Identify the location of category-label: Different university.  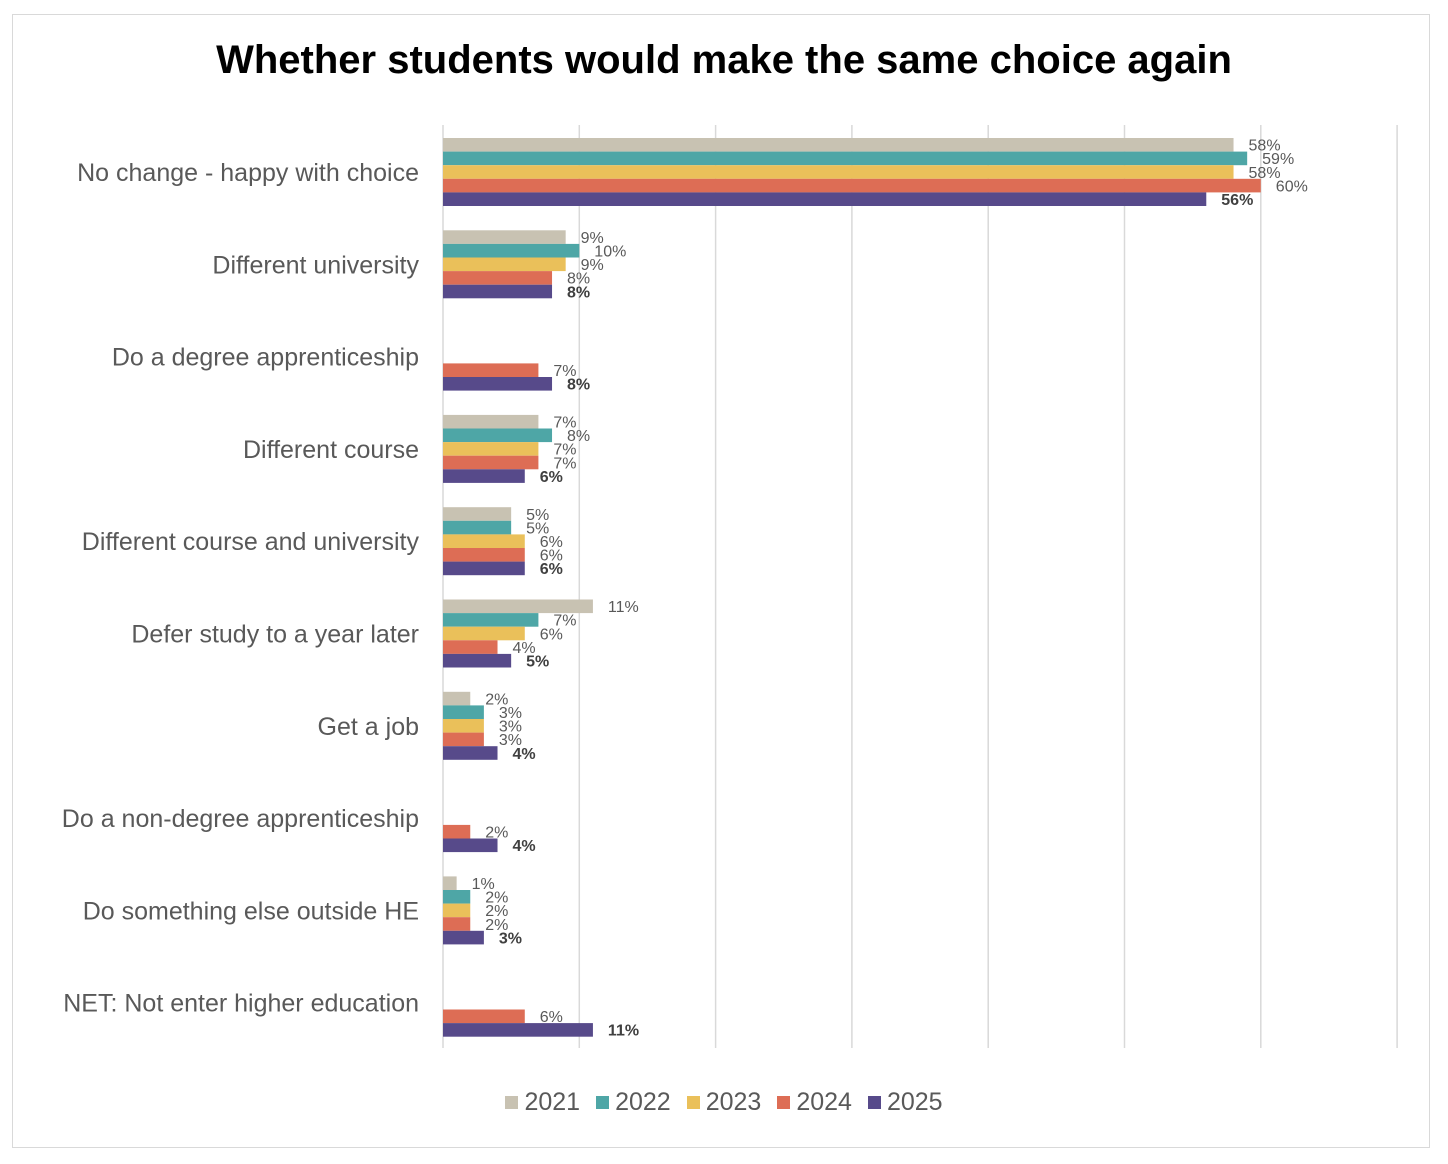
(315, 265).